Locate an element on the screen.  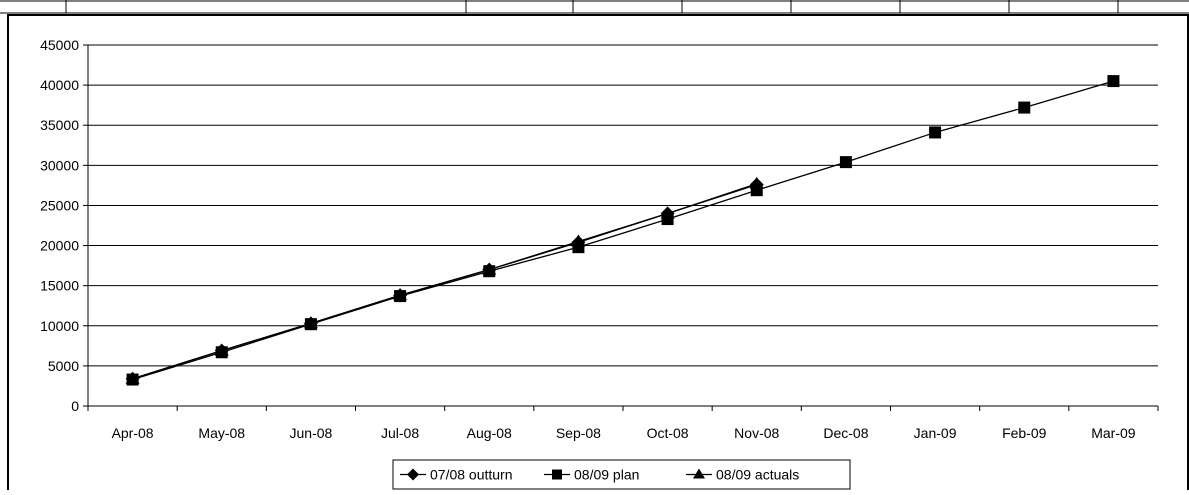
x-tick-label: Dec-08 is located at coordinates (845, 433).